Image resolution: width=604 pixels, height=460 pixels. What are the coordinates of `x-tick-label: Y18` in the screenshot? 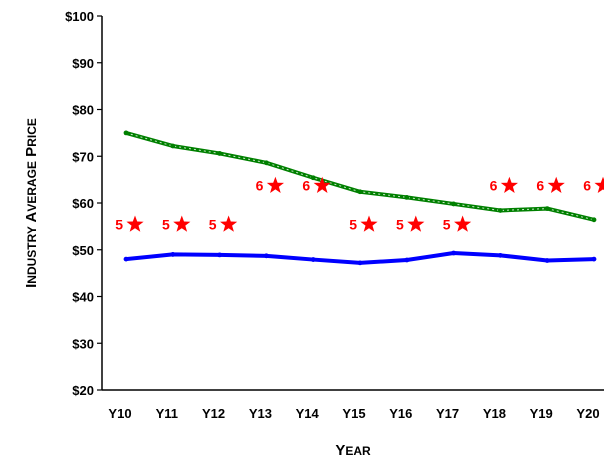 It's located at (494, 413).